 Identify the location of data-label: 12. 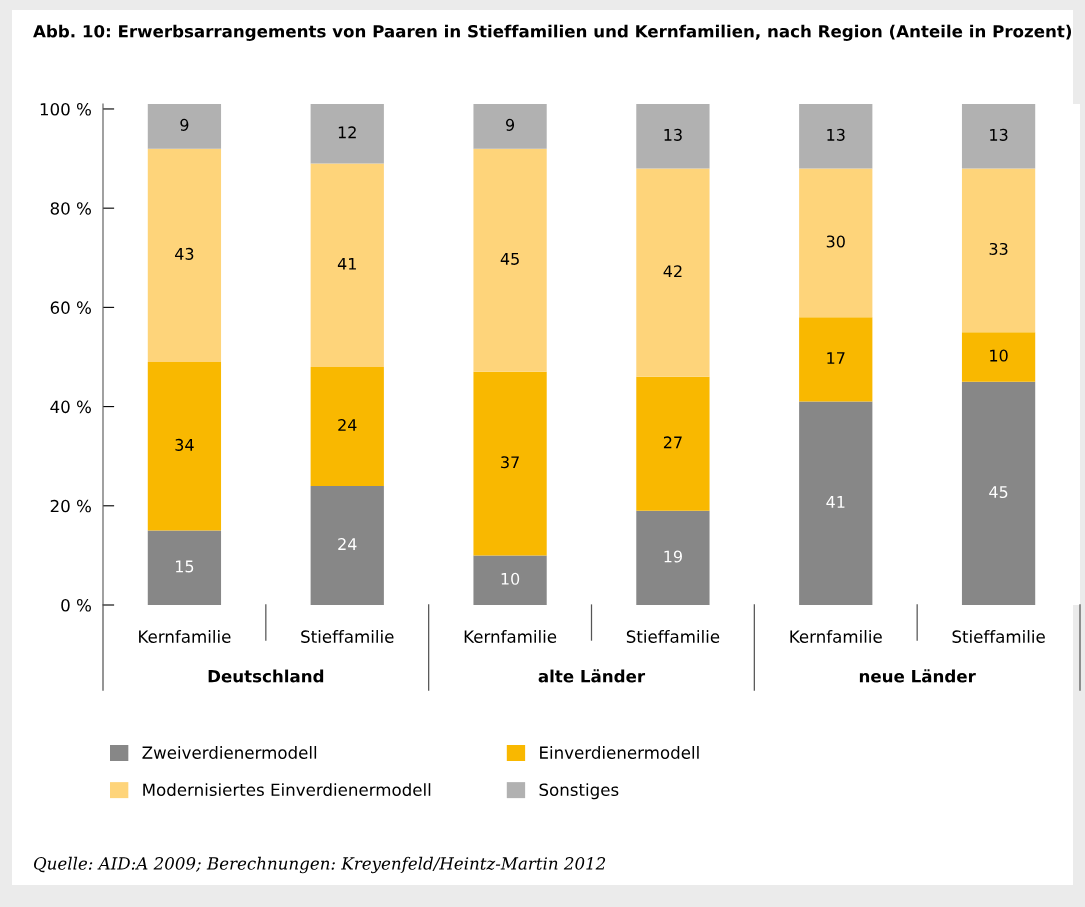
(347, 132).